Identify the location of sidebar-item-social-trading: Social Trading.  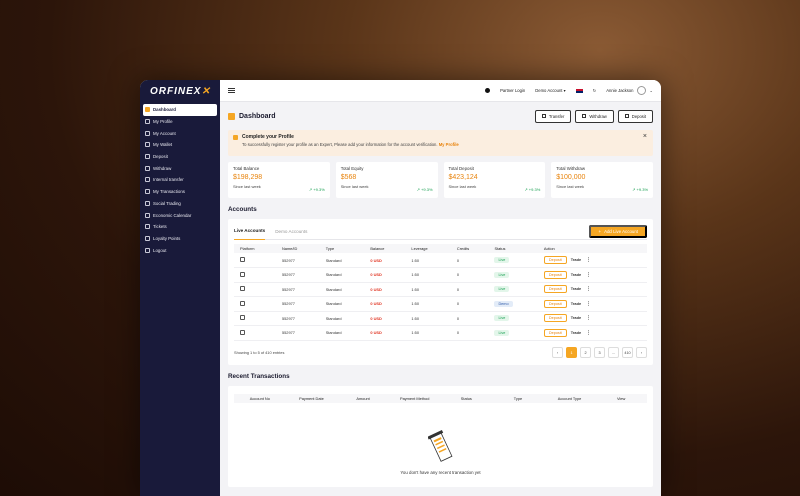
(180, 204).